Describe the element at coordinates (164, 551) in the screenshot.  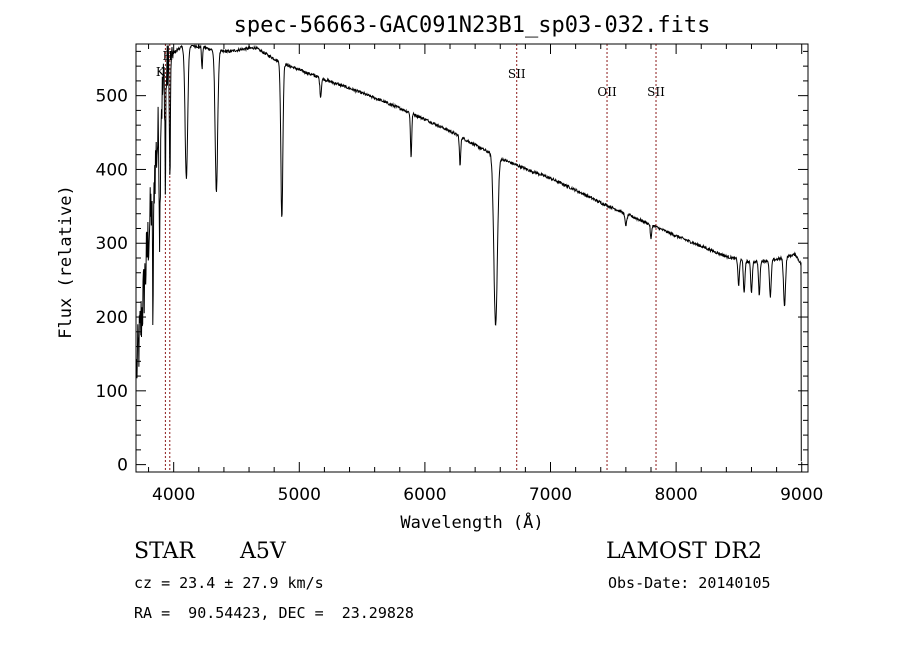
I see `object-type: STAR` at that location.